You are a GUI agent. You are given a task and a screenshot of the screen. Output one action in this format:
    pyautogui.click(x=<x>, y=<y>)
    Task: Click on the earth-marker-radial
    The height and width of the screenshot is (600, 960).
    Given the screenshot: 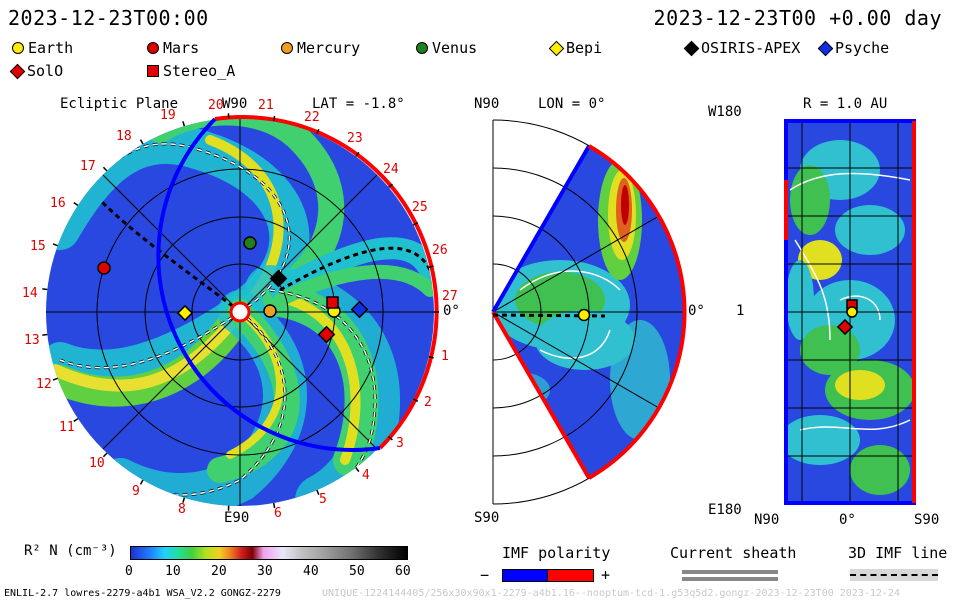 What is the action you would take?
    pyautogui.click(x=852, y=312)
    